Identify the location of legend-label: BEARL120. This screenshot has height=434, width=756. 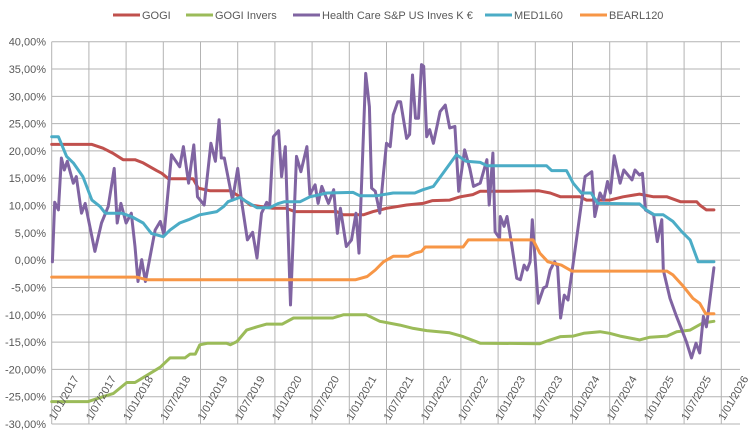
(636, 16).